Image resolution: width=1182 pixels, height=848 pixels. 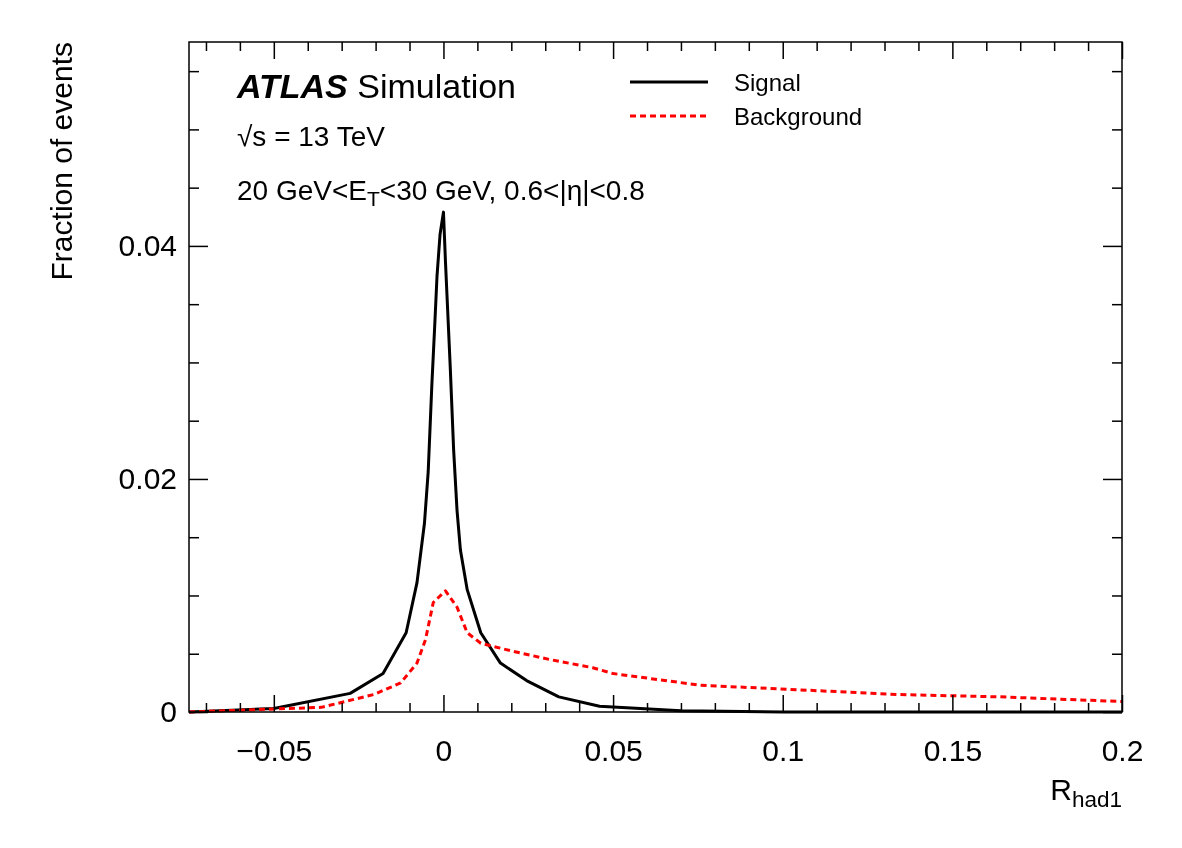 I want to click on y-axis-title: Fraction of events, so click(x=61, y=161).